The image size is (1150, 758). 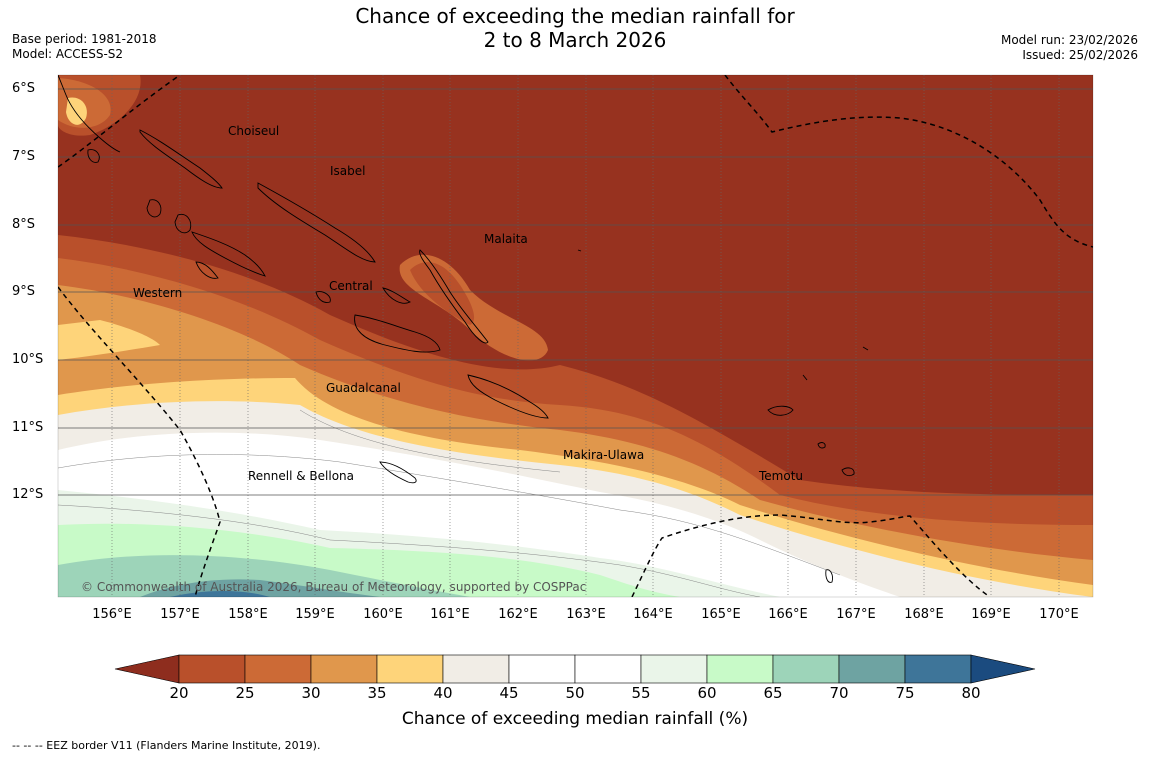 I want to click on temotu-island-utupua, so click(x=821, y=445).